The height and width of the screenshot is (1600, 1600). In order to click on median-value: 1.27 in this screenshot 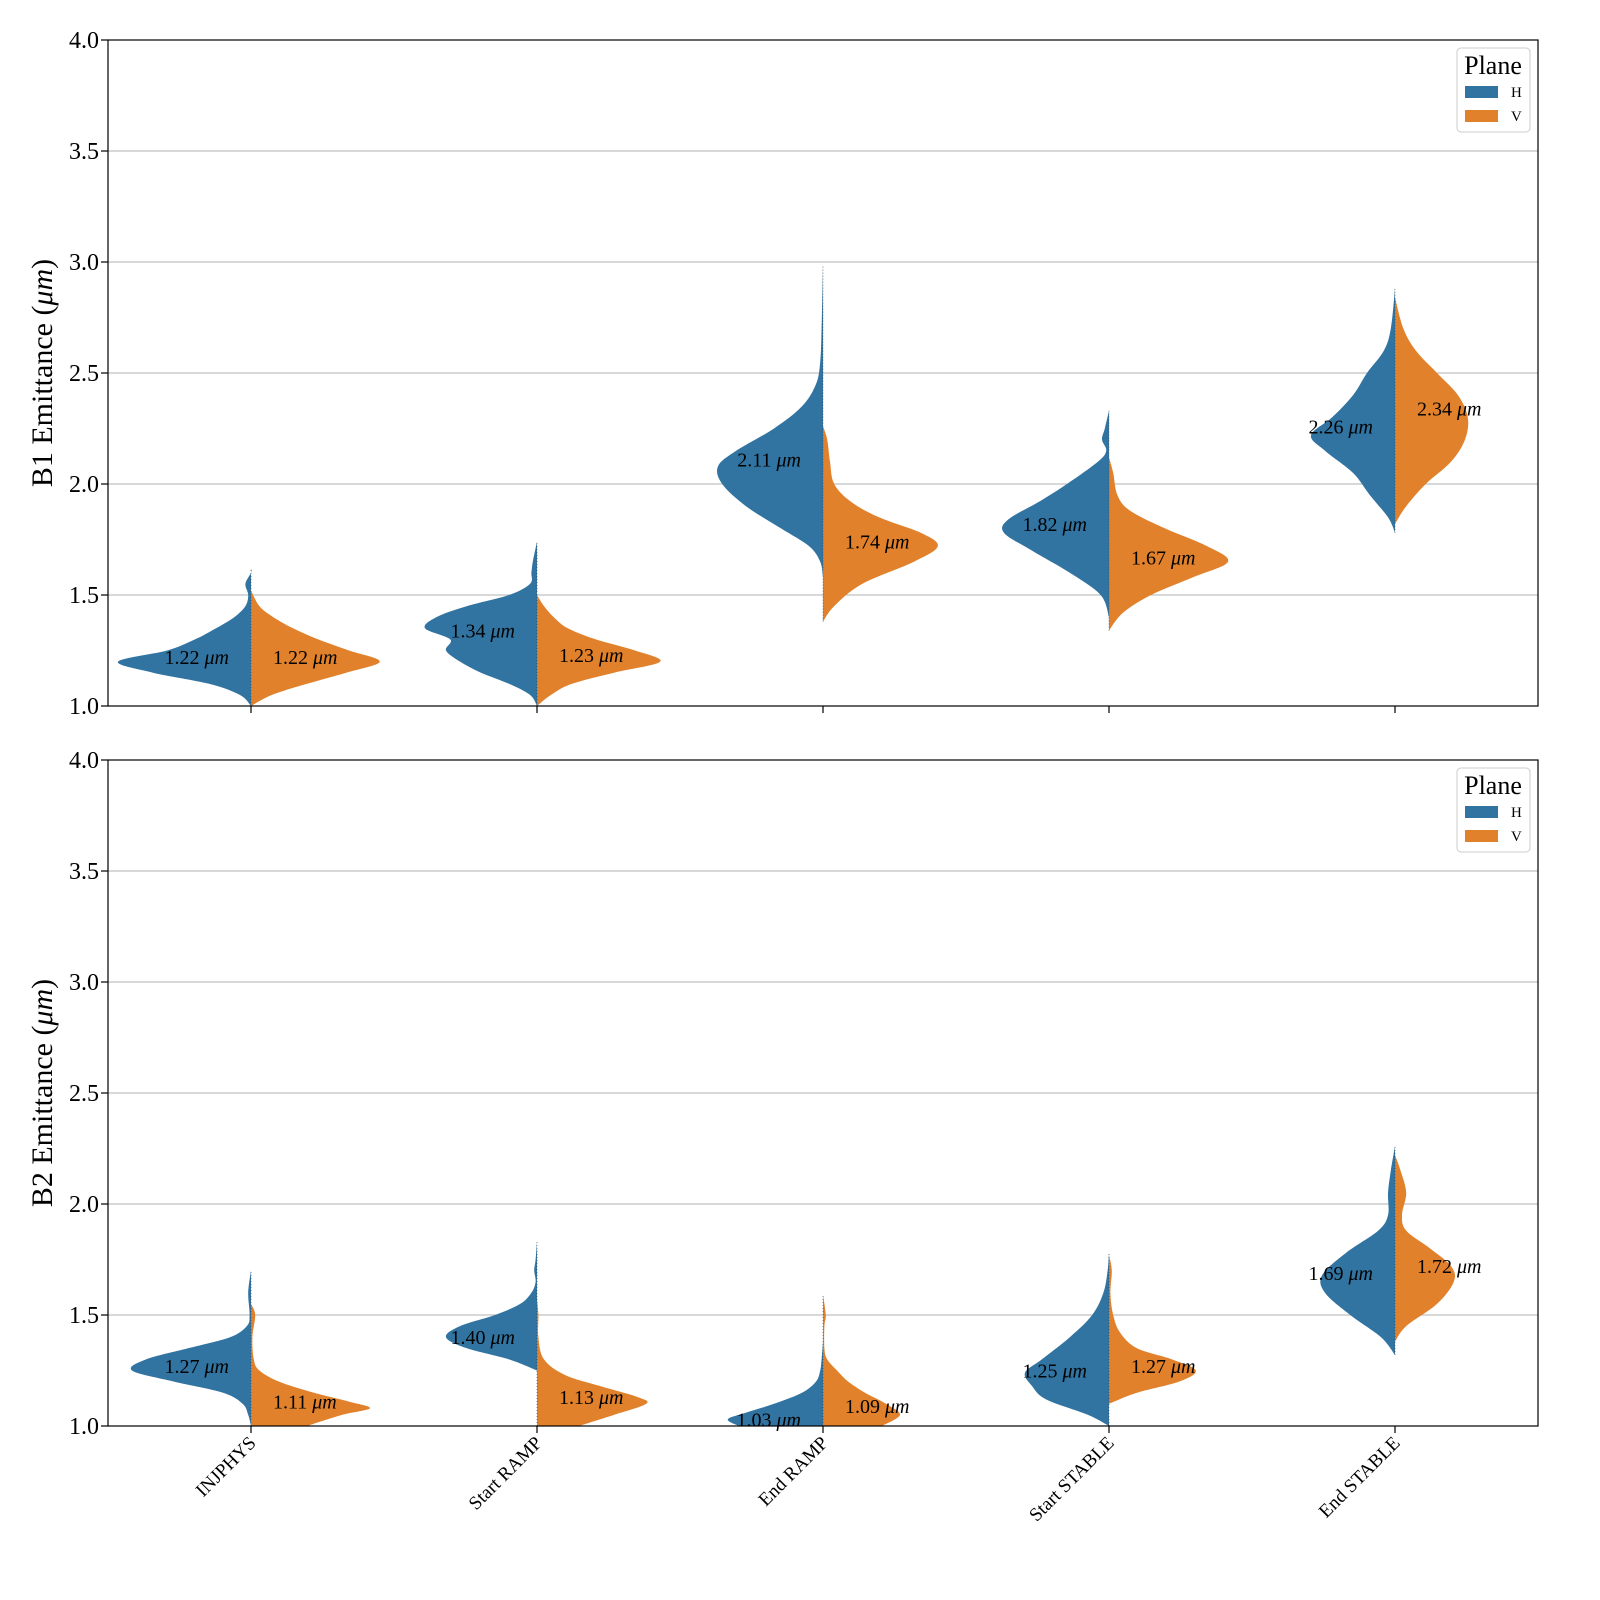, I will do `click(1148, 1367)`.